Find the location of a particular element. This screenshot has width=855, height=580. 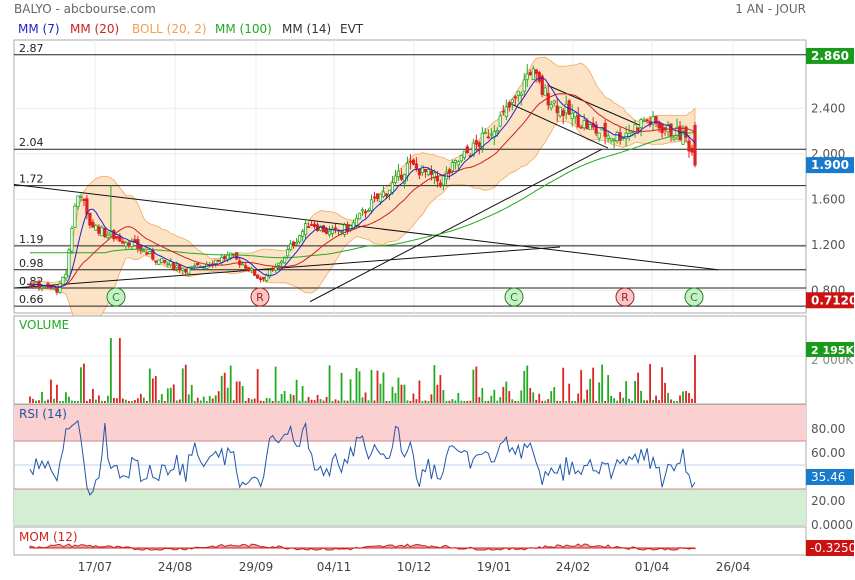

trend-line is located at coordinates (366, 227).